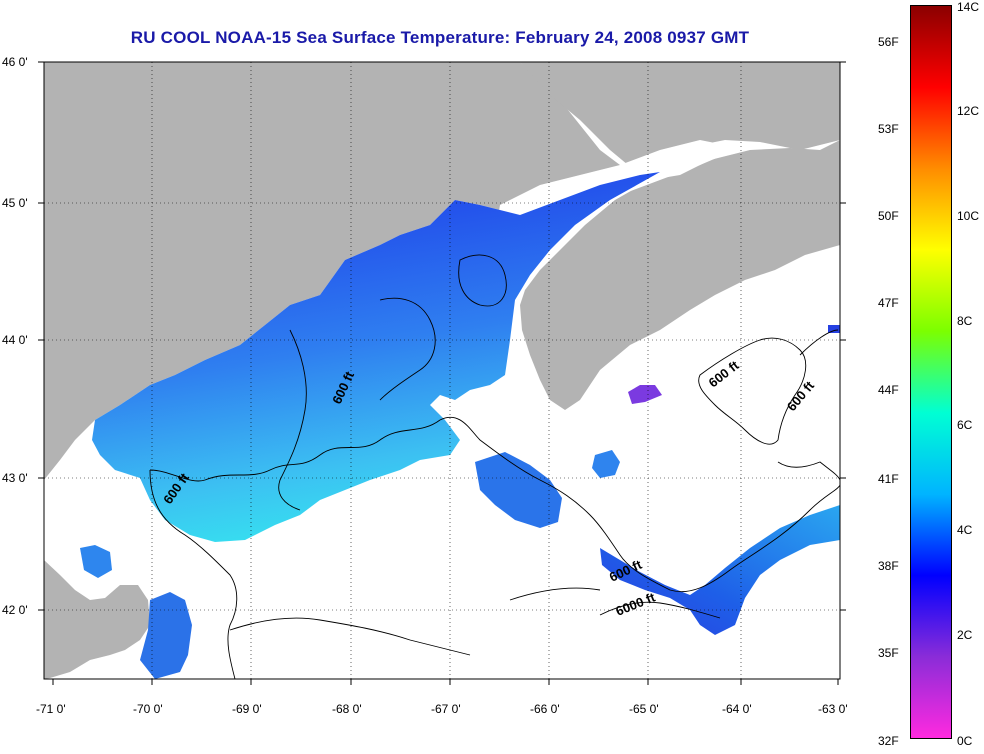 This screenshot has width=984, height=754. Describe the element at coordinates (97, 619) in the screenshot. I see `land-cape-cod` at that location.